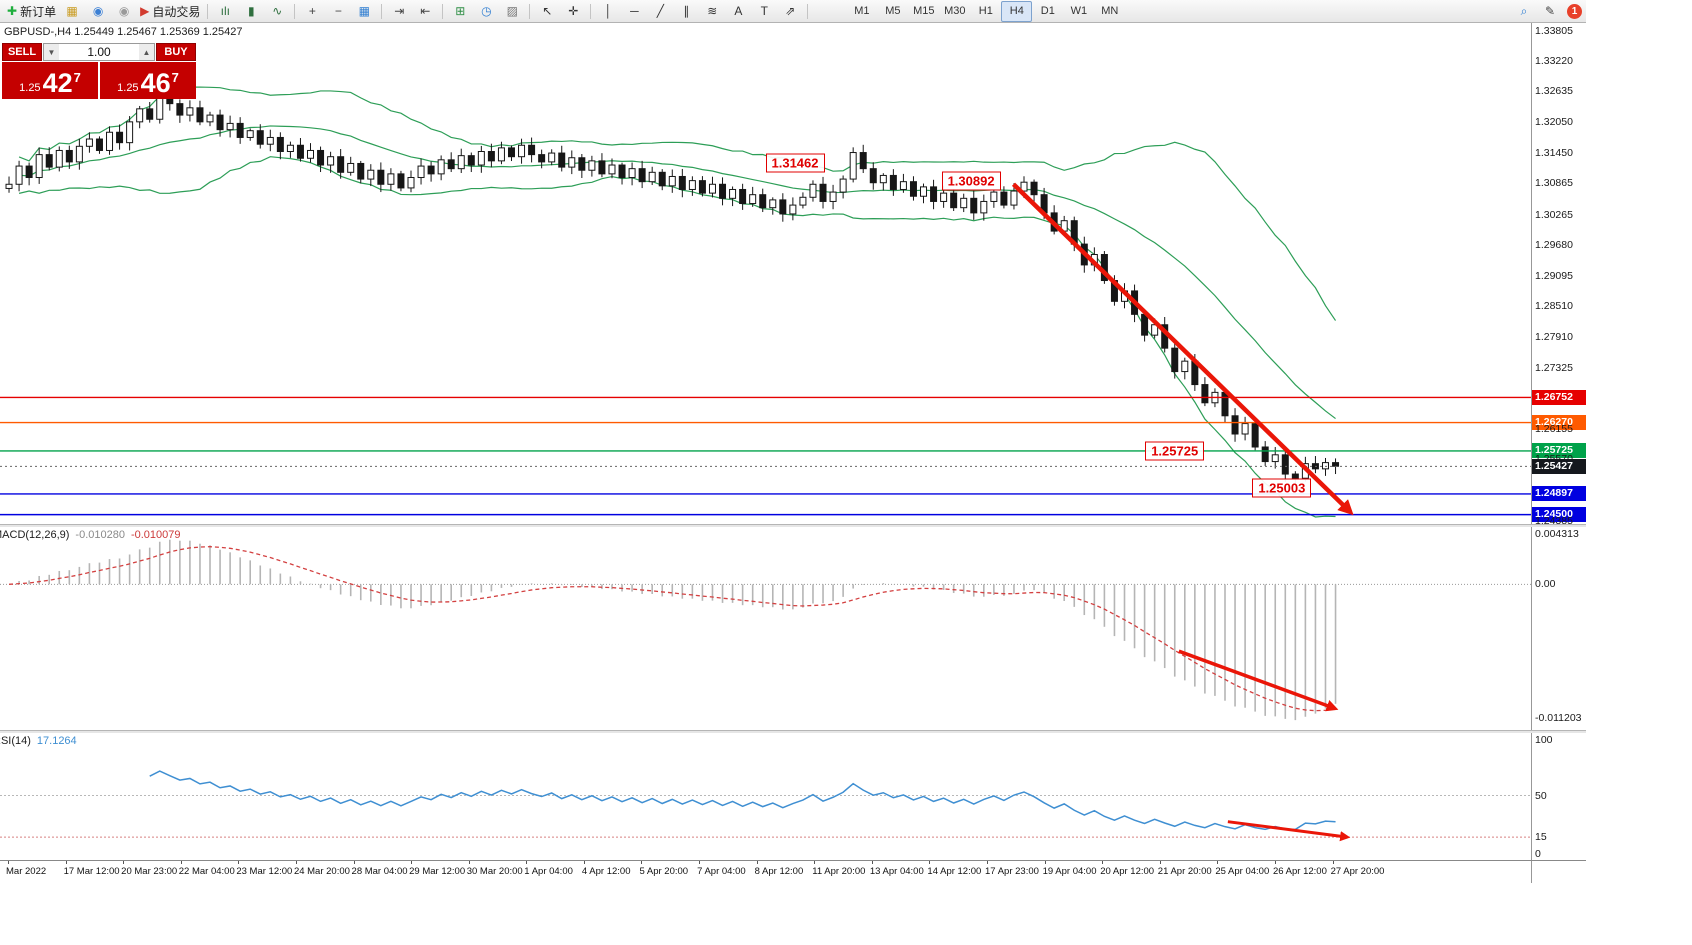 The height and width of the screenshot is (945, 1692). I want to click on search-button: ⌕, so click(1524, 11).